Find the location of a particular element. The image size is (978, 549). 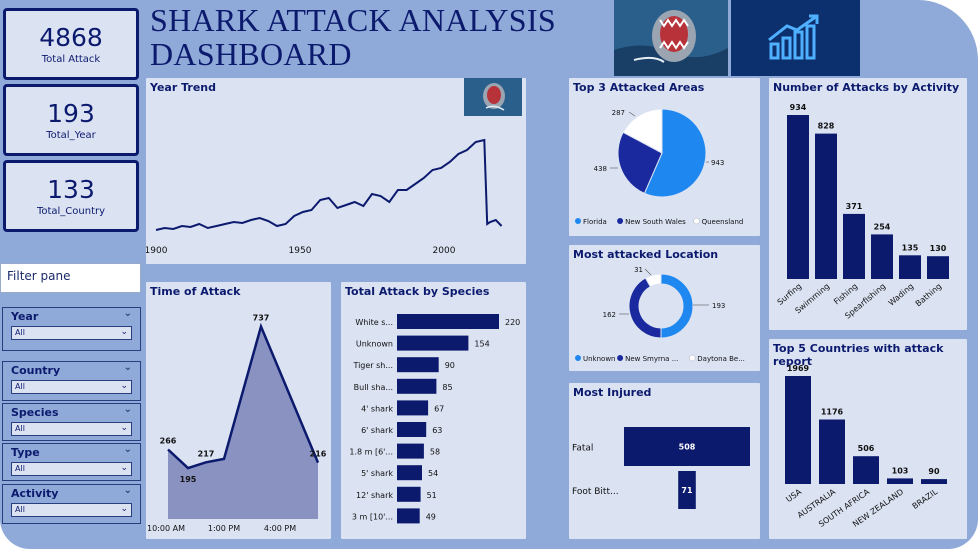

page-title-text: SHARK ATTACK ANALYSIS DASHBOARD is located at coordinates (353, 37).